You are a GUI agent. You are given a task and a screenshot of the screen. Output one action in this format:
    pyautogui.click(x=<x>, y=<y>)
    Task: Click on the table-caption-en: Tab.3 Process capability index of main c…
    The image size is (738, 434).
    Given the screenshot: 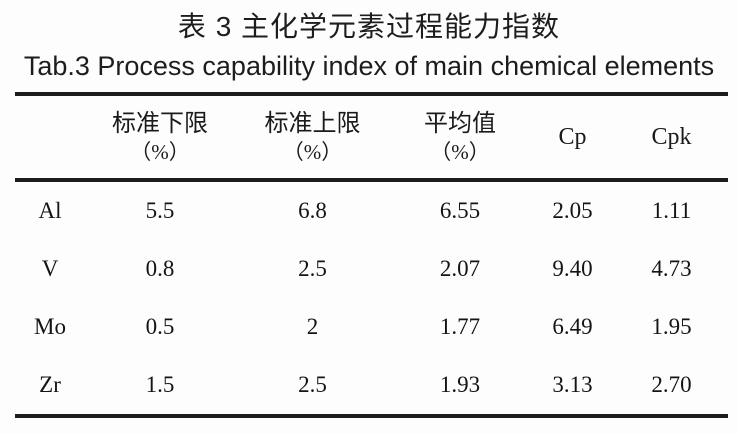 What is the action you would take?
    pyautogui.click(x=369, y=66)
    